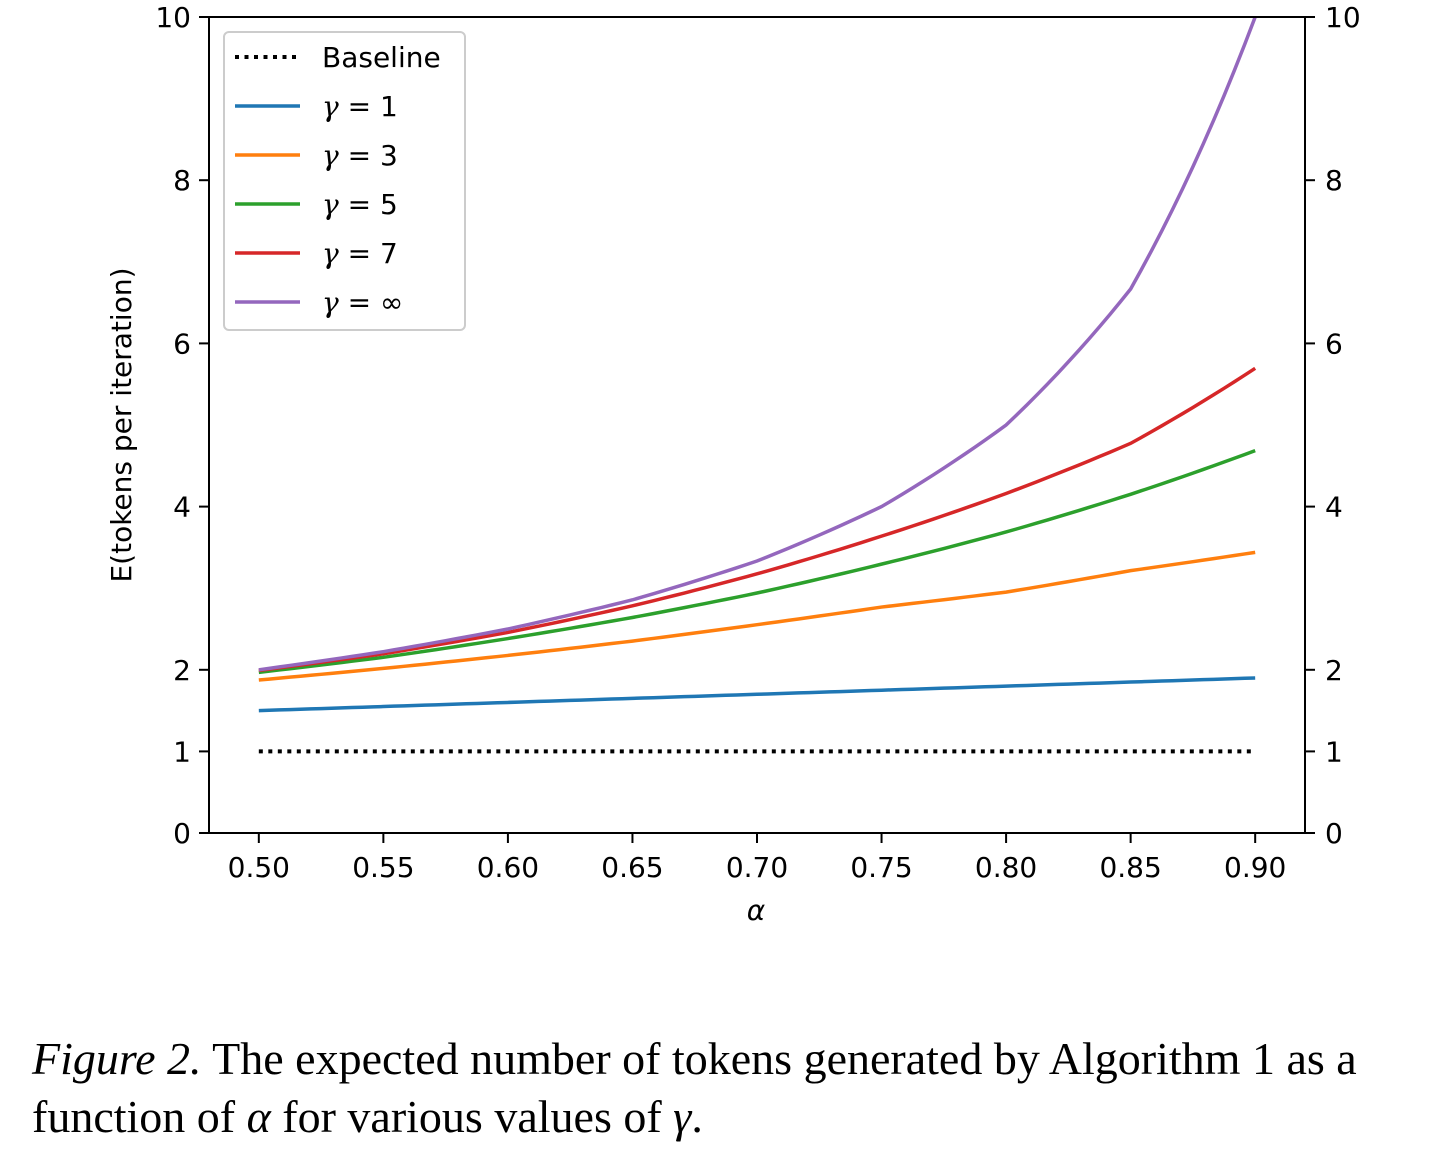  I want to click on caption-text-2: for various values of, so click(472, 1116).